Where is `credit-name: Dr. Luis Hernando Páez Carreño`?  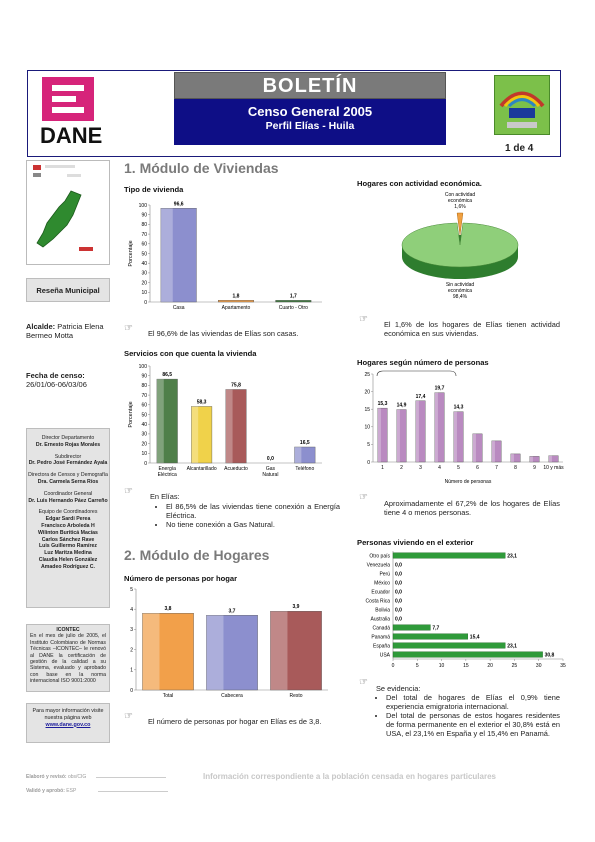
credit-name: Dr. Luis Hernando Páez Carreño is located at coordinates (68, 500).